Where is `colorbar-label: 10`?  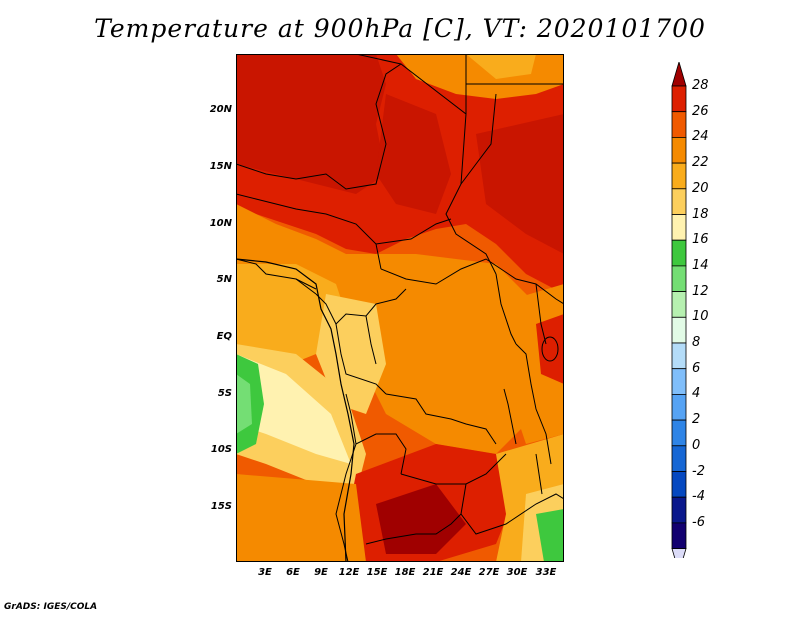 colorbar-label: 10 is located at coordinates (700, 317).